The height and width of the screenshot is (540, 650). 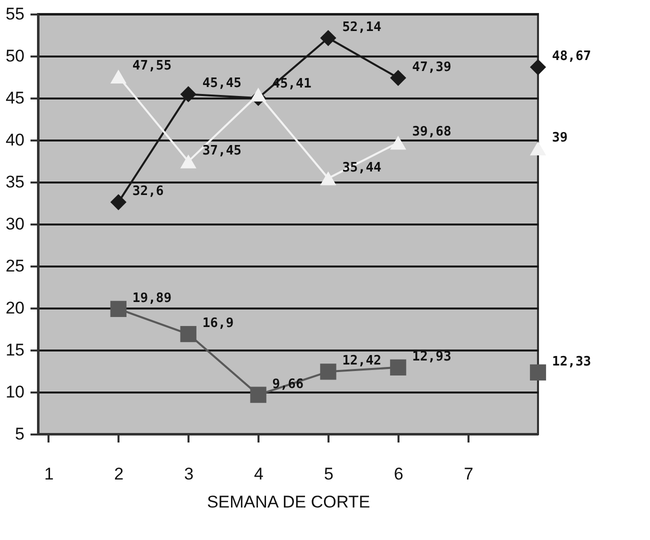 I want to click on data-label: 47,55, so click(x=152, y=66).